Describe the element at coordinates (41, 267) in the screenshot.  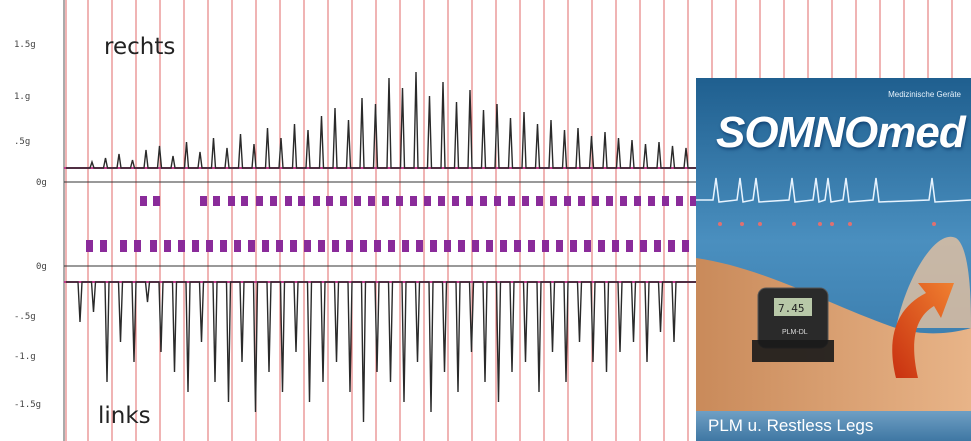
I see `y-tick-bottom-0: 0g` at that location.